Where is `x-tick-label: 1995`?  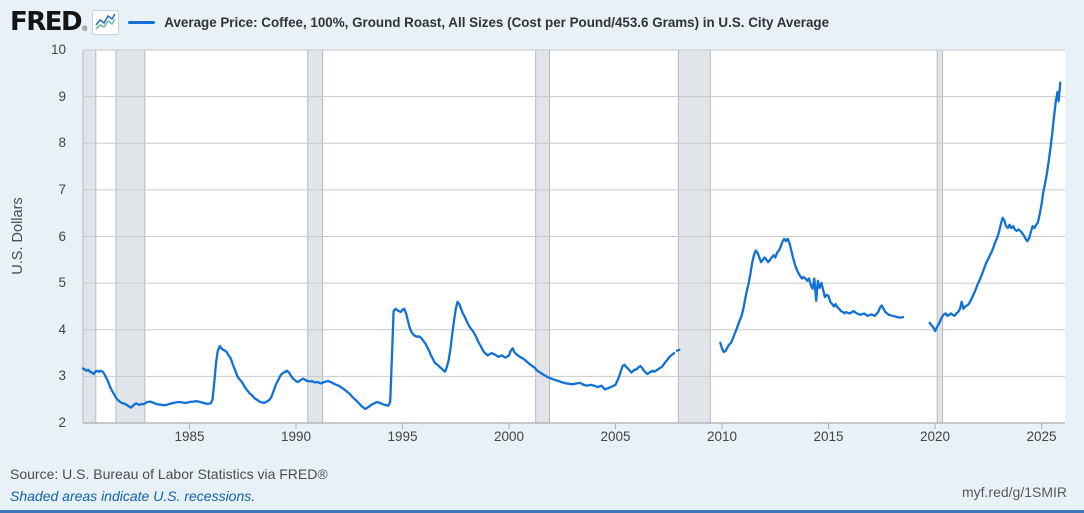
x-tick-label: 1995 is located at coordinates (402, 436).